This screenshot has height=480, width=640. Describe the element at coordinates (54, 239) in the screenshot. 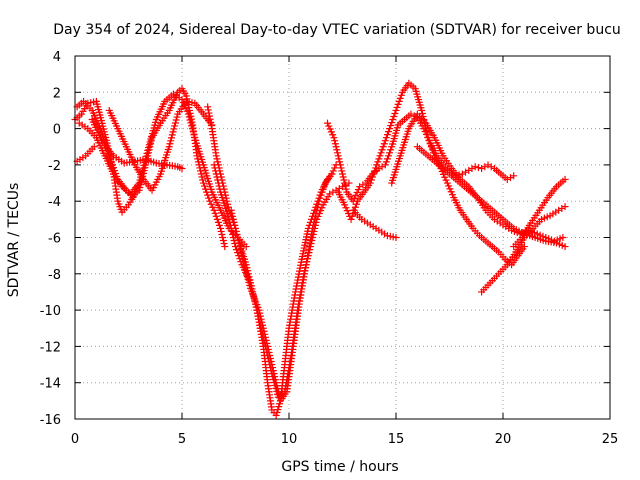

I see `y-tick-label: -6` at that location.